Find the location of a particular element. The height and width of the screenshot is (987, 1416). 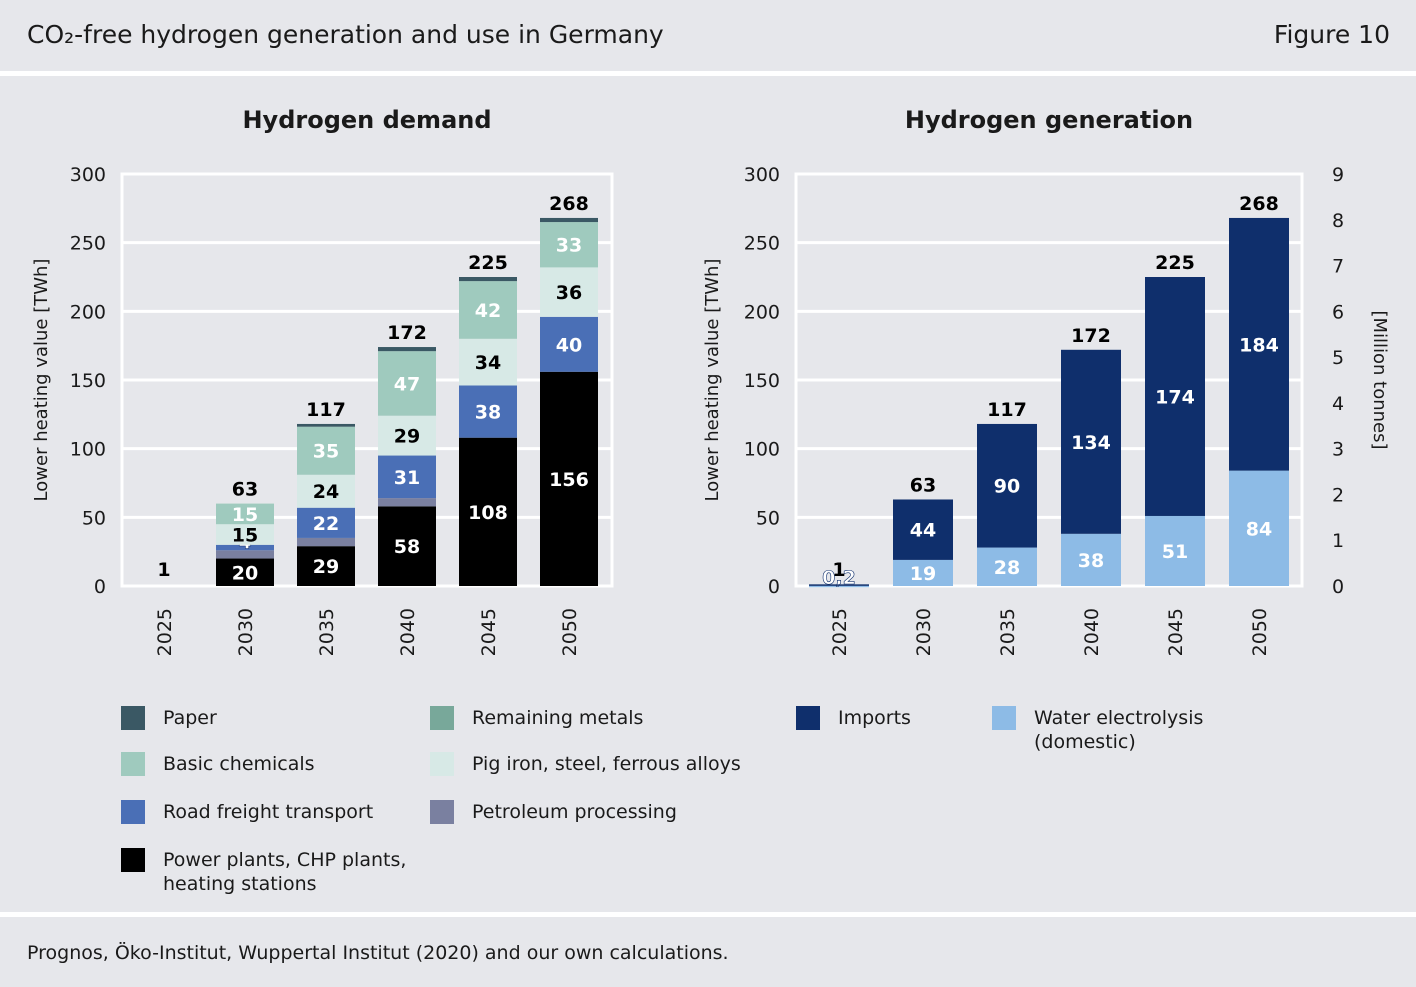

legend-item-generation: Water electrolysis (domestic) is located at coordinates (1148, 730).